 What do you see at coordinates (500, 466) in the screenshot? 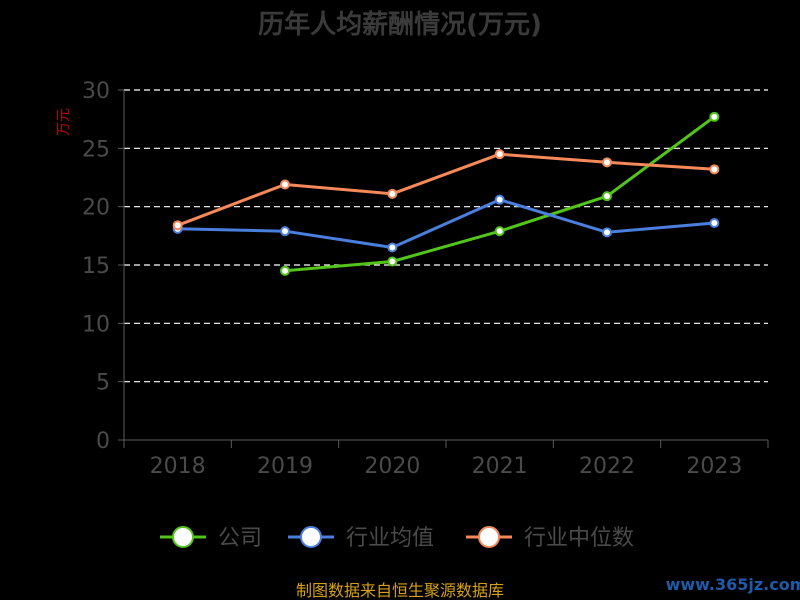
I see `x-tick-label: 2021` at bounding box center [500, 466].